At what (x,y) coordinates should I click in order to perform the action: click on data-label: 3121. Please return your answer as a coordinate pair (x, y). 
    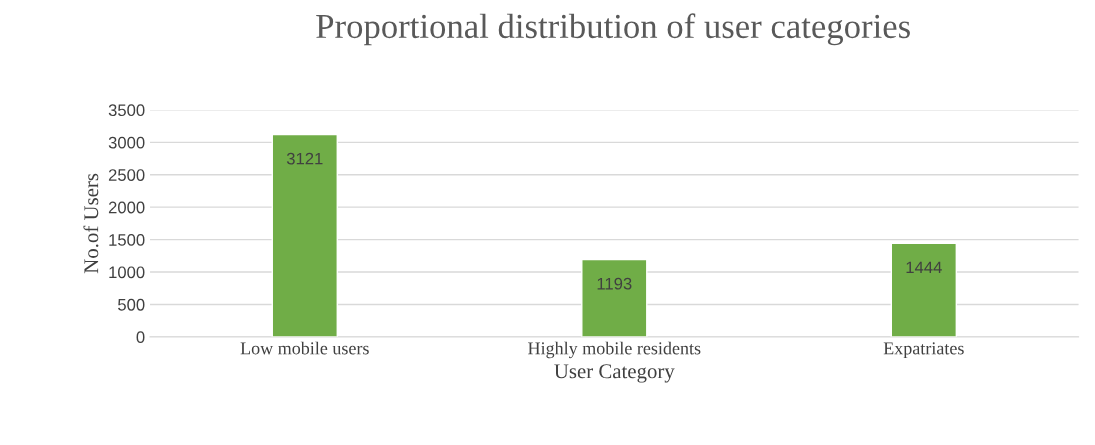
    Looking at the image, I should click on (304, 158).